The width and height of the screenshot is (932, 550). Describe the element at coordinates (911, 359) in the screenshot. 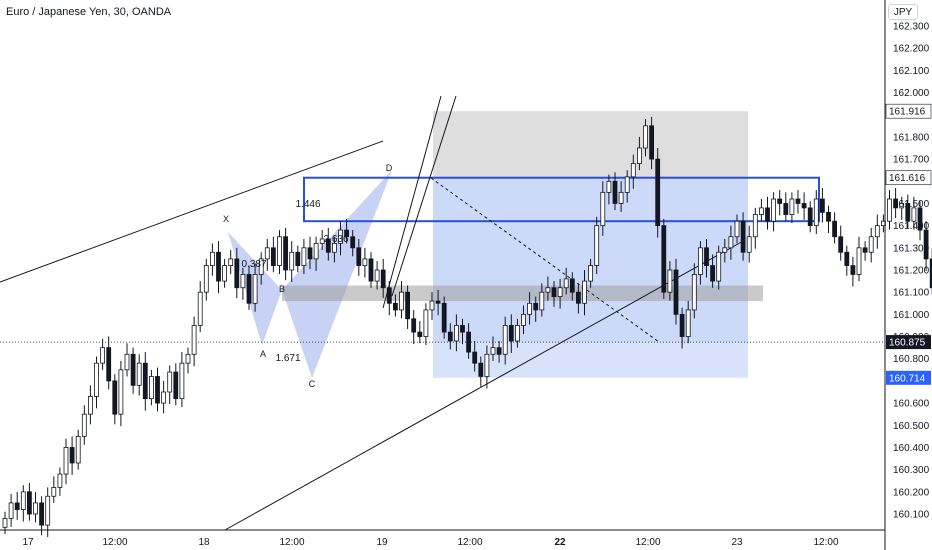

I see `y-tick-label: 160.800` at that location.